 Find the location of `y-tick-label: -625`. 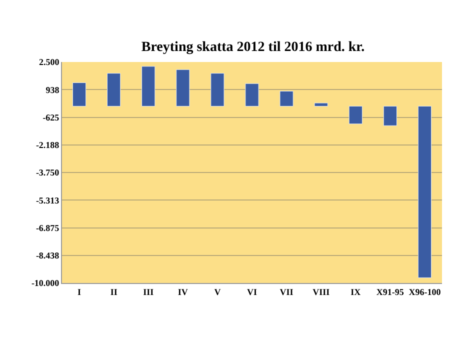

y-tick-label: -625 is located at coordinates (51, 117).